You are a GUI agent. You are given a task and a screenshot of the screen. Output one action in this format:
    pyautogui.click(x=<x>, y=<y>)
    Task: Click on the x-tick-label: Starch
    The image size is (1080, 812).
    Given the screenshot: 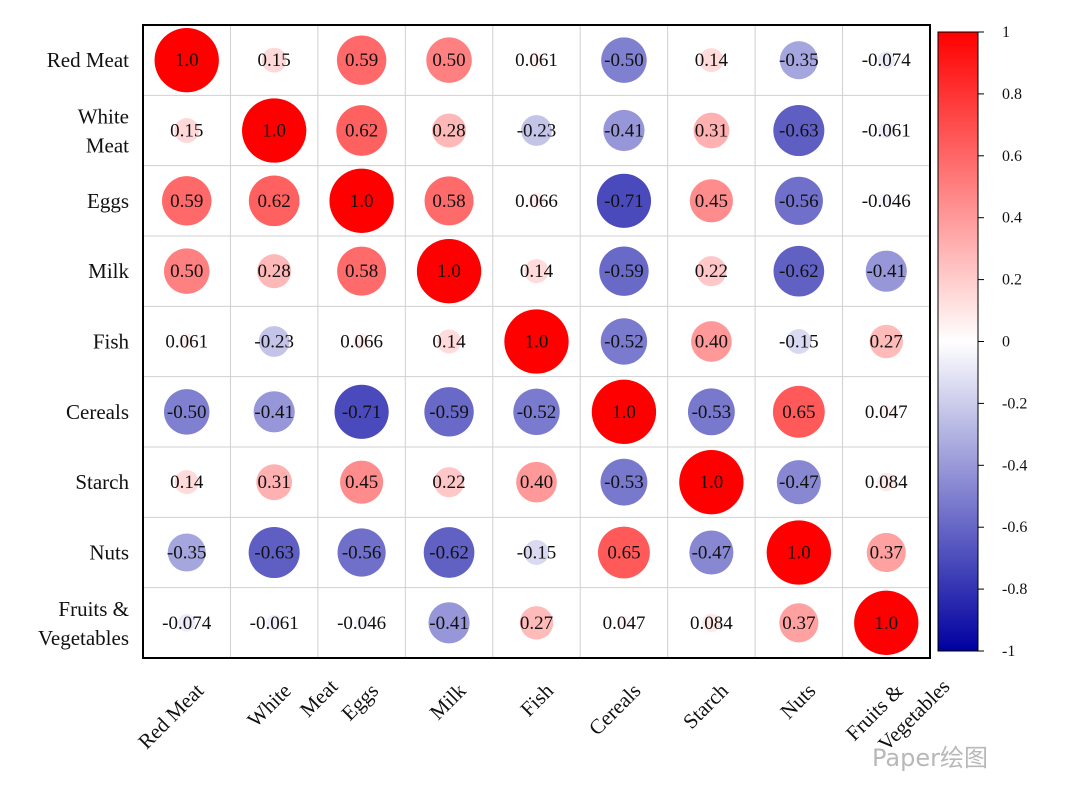 What is the action you would take?
    pyautogui.click(x=705, y=705)
    